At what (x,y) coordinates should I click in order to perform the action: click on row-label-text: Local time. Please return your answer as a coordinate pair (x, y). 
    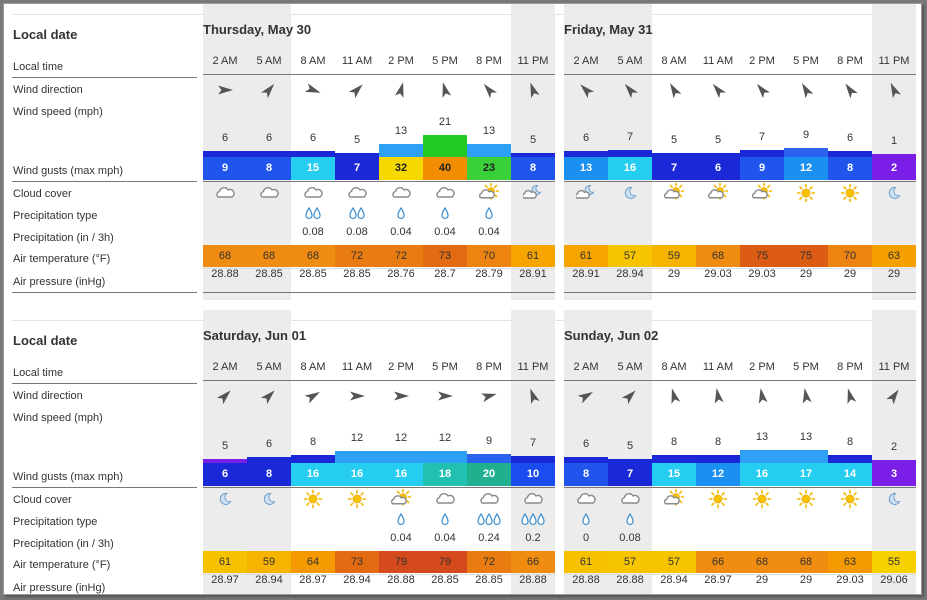
    Looking at the image, I should click on (38, 67).